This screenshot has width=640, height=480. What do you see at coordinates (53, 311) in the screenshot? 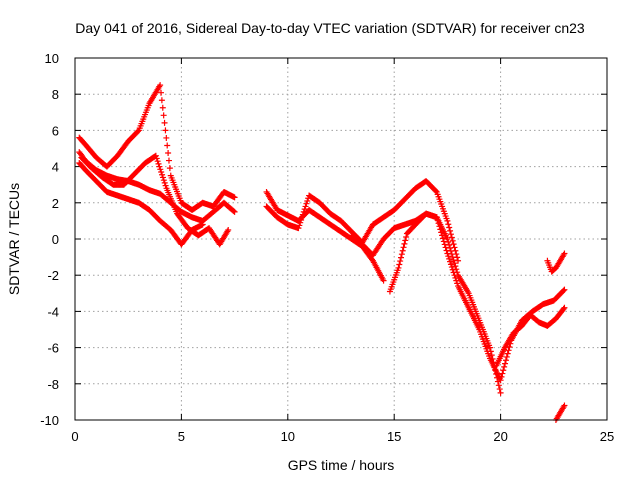
I see `y-tick-label: -4` at bounding box center [53, 311].